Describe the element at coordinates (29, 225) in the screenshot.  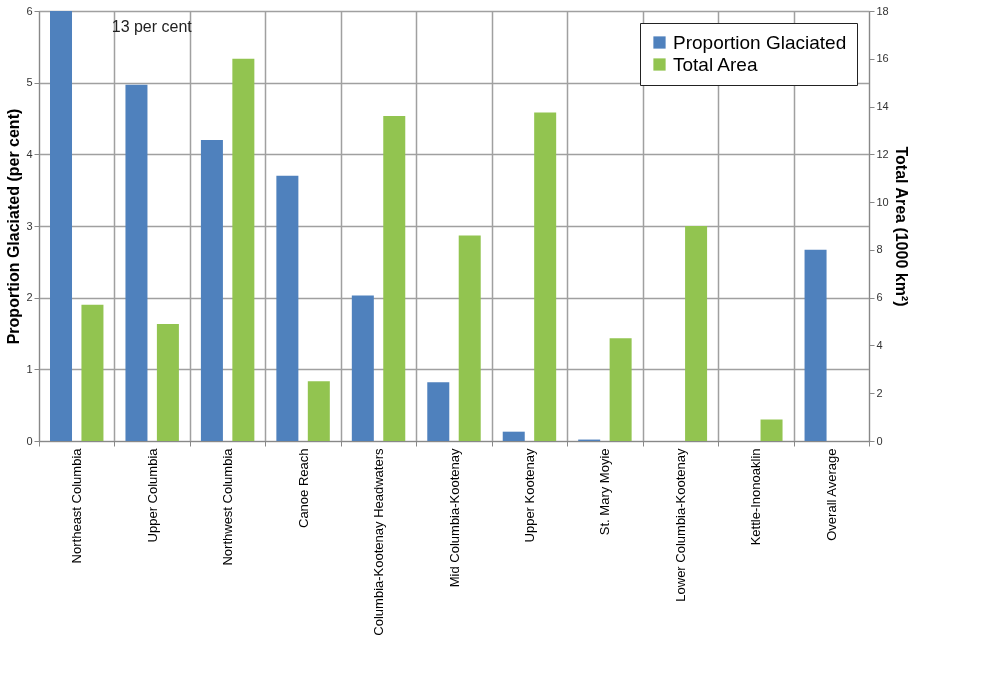
I see `y-tick-label: 3` at that location.